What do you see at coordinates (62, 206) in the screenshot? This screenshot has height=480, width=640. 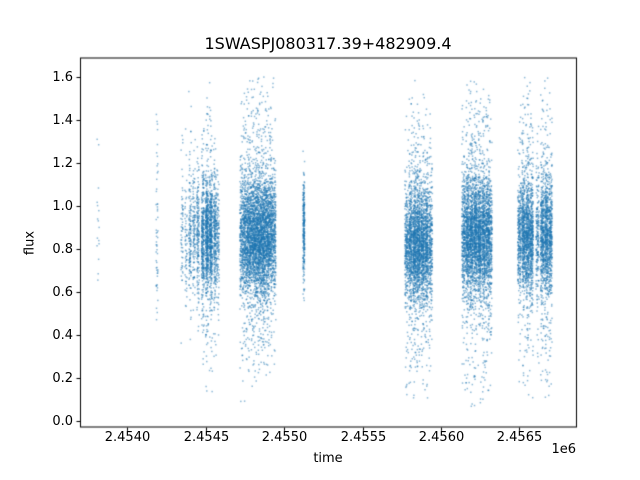 I see `y-tick-label: 1.0` at bounding box center [62, 206].